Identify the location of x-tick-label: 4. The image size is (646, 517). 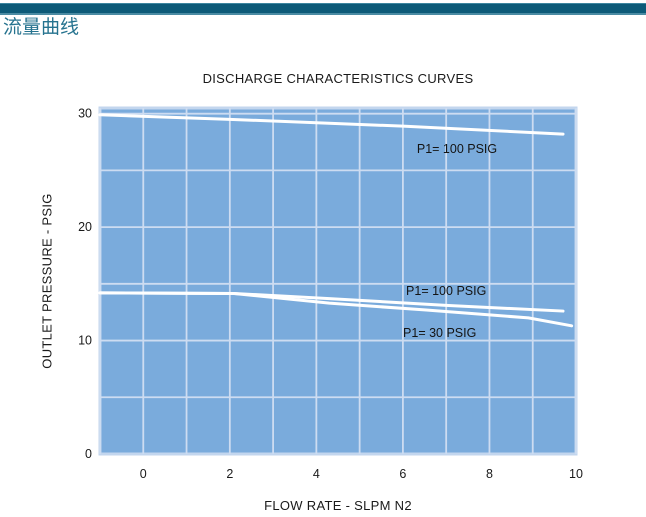
(316, 474).